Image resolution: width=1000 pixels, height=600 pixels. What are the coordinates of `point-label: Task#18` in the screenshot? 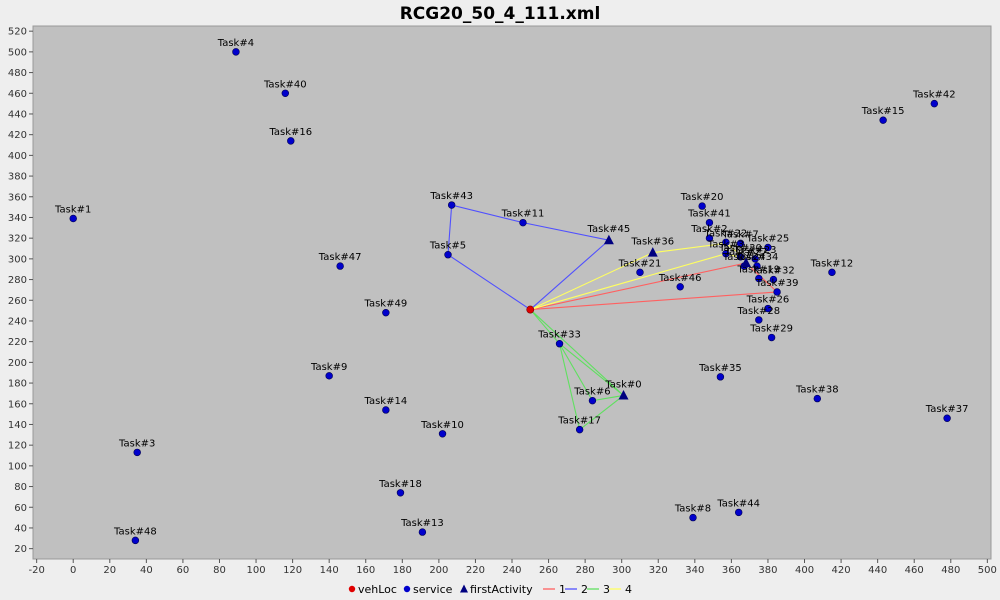 It's located at (400, 484).